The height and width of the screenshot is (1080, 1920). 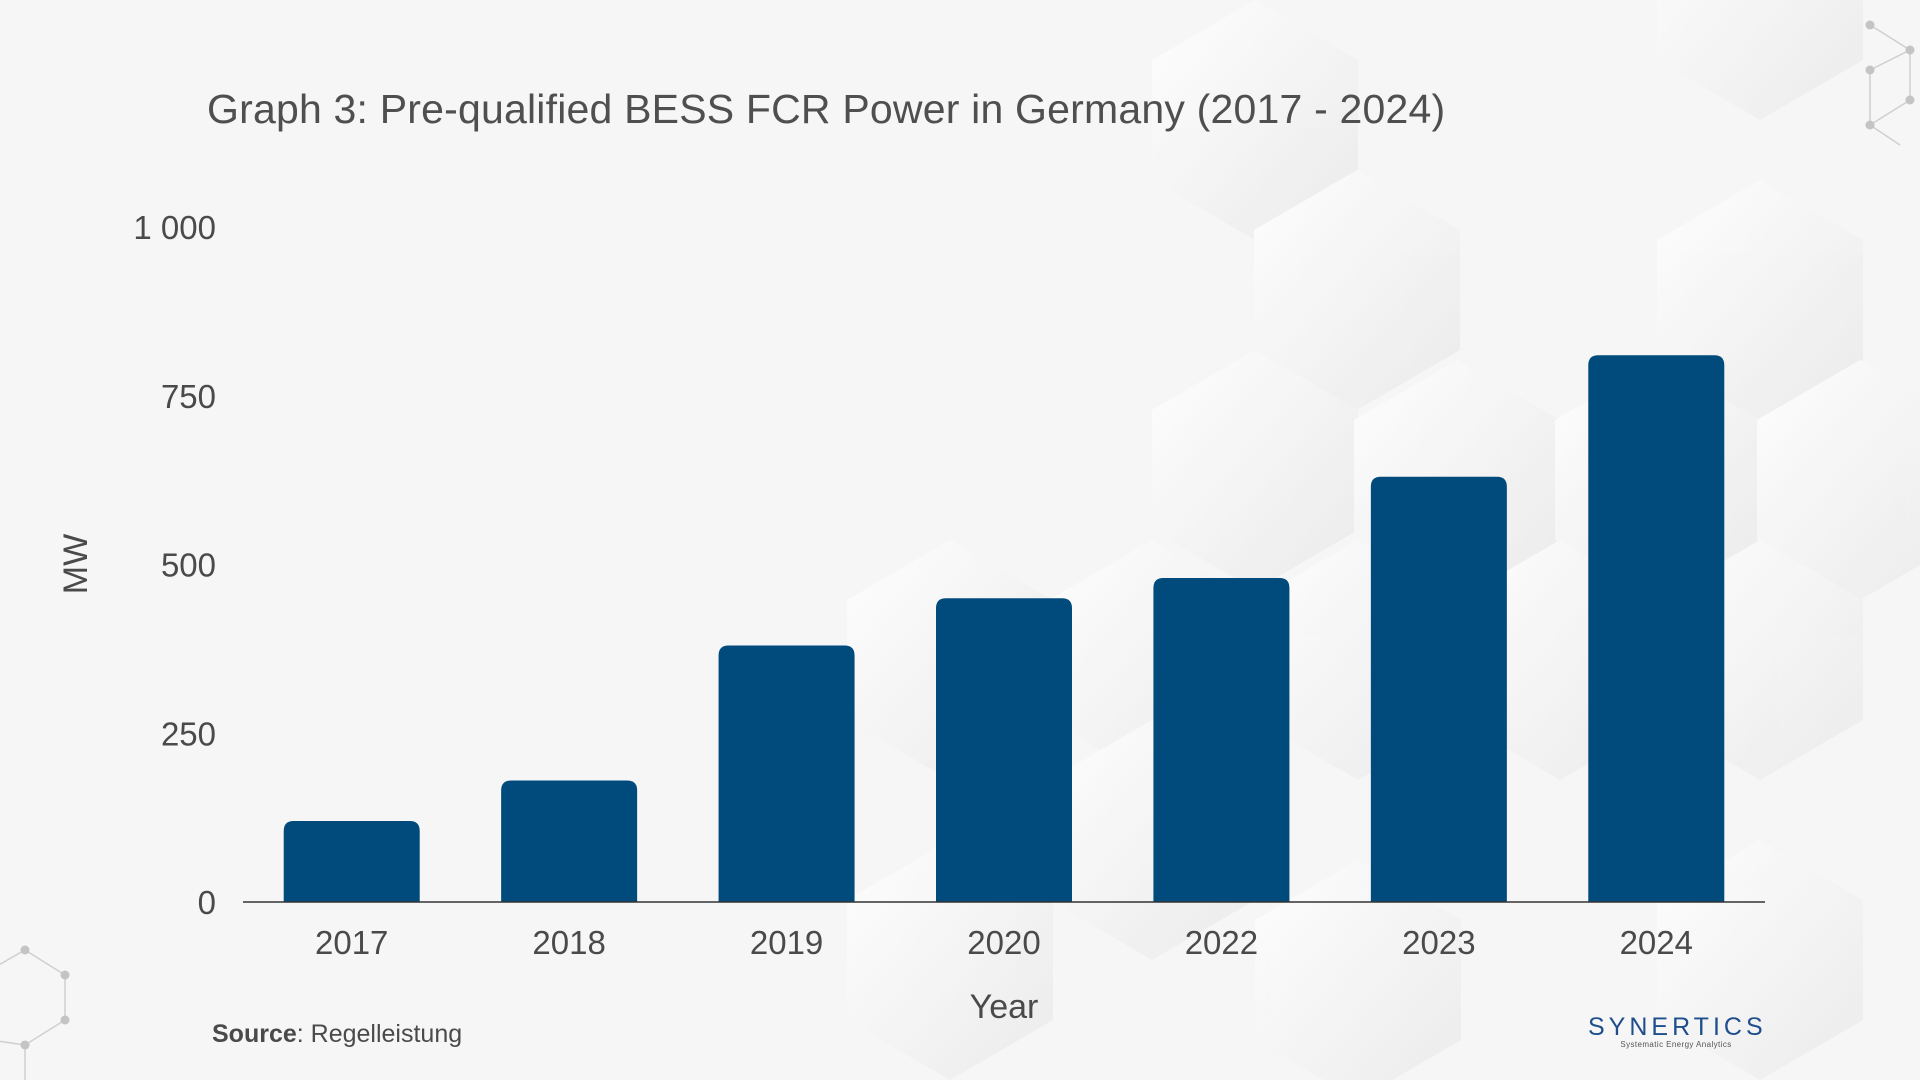 I want to click on x-tick-label: 2020, so click(x=1003, y=942).